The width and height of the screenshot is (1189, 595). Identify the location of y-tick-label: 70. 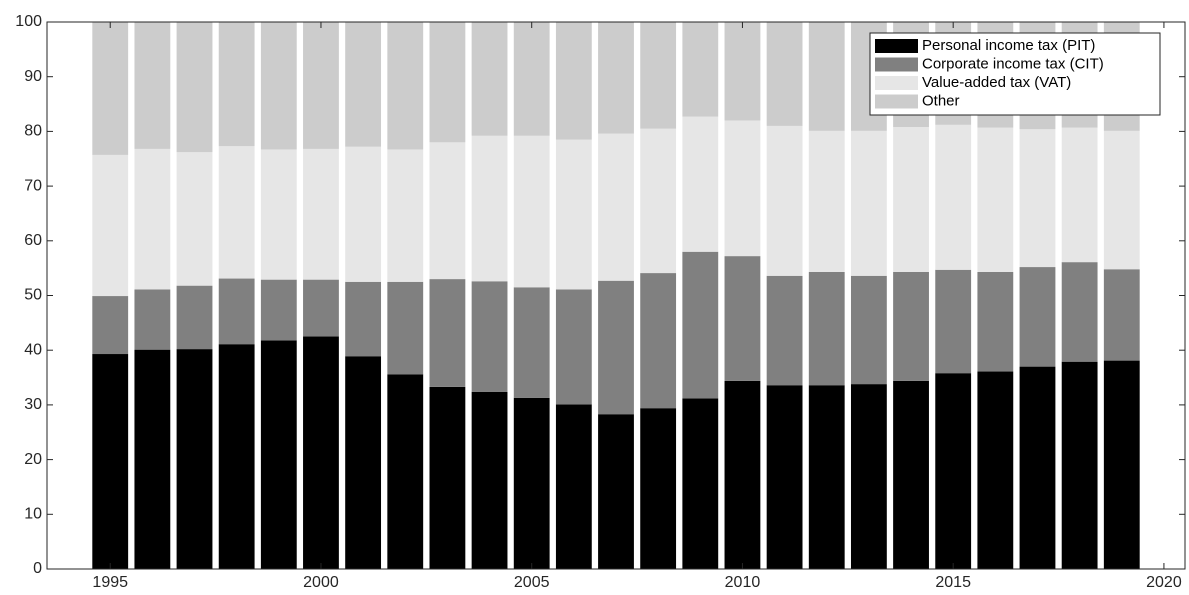
(33, 185).